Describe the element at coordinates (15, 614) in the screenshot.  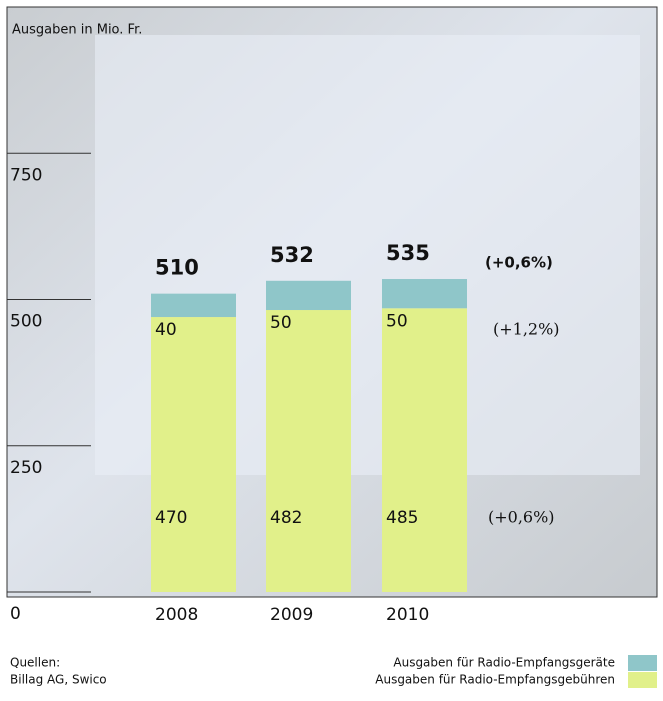
I see `y-tick-label: 0` at that location.